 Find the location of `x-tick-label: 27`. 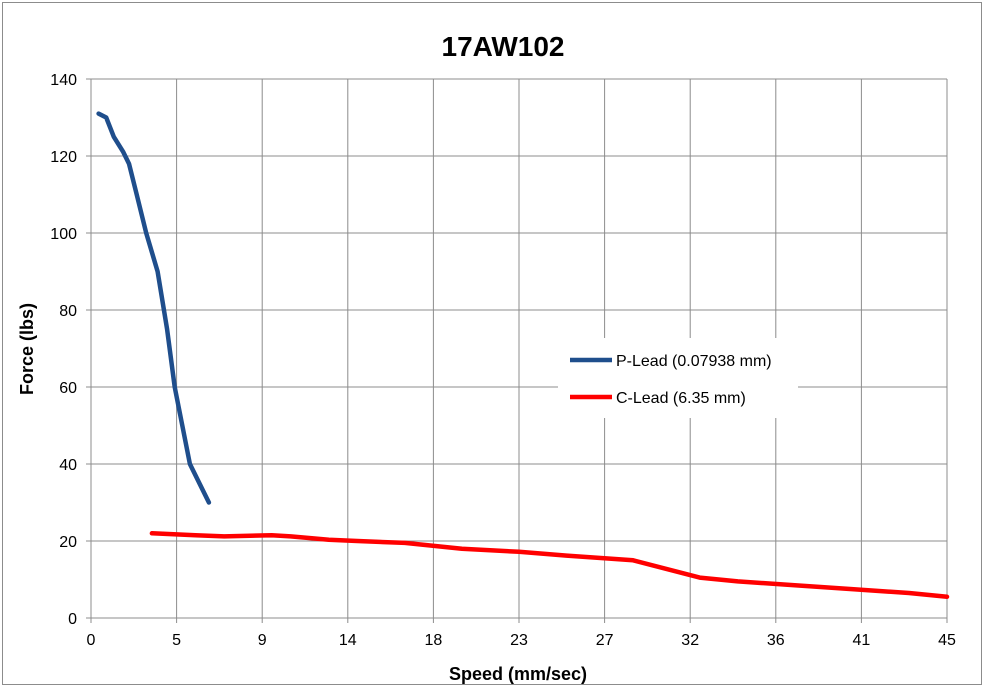

x-tick-label: 27 is located at coordinates (605, 640).